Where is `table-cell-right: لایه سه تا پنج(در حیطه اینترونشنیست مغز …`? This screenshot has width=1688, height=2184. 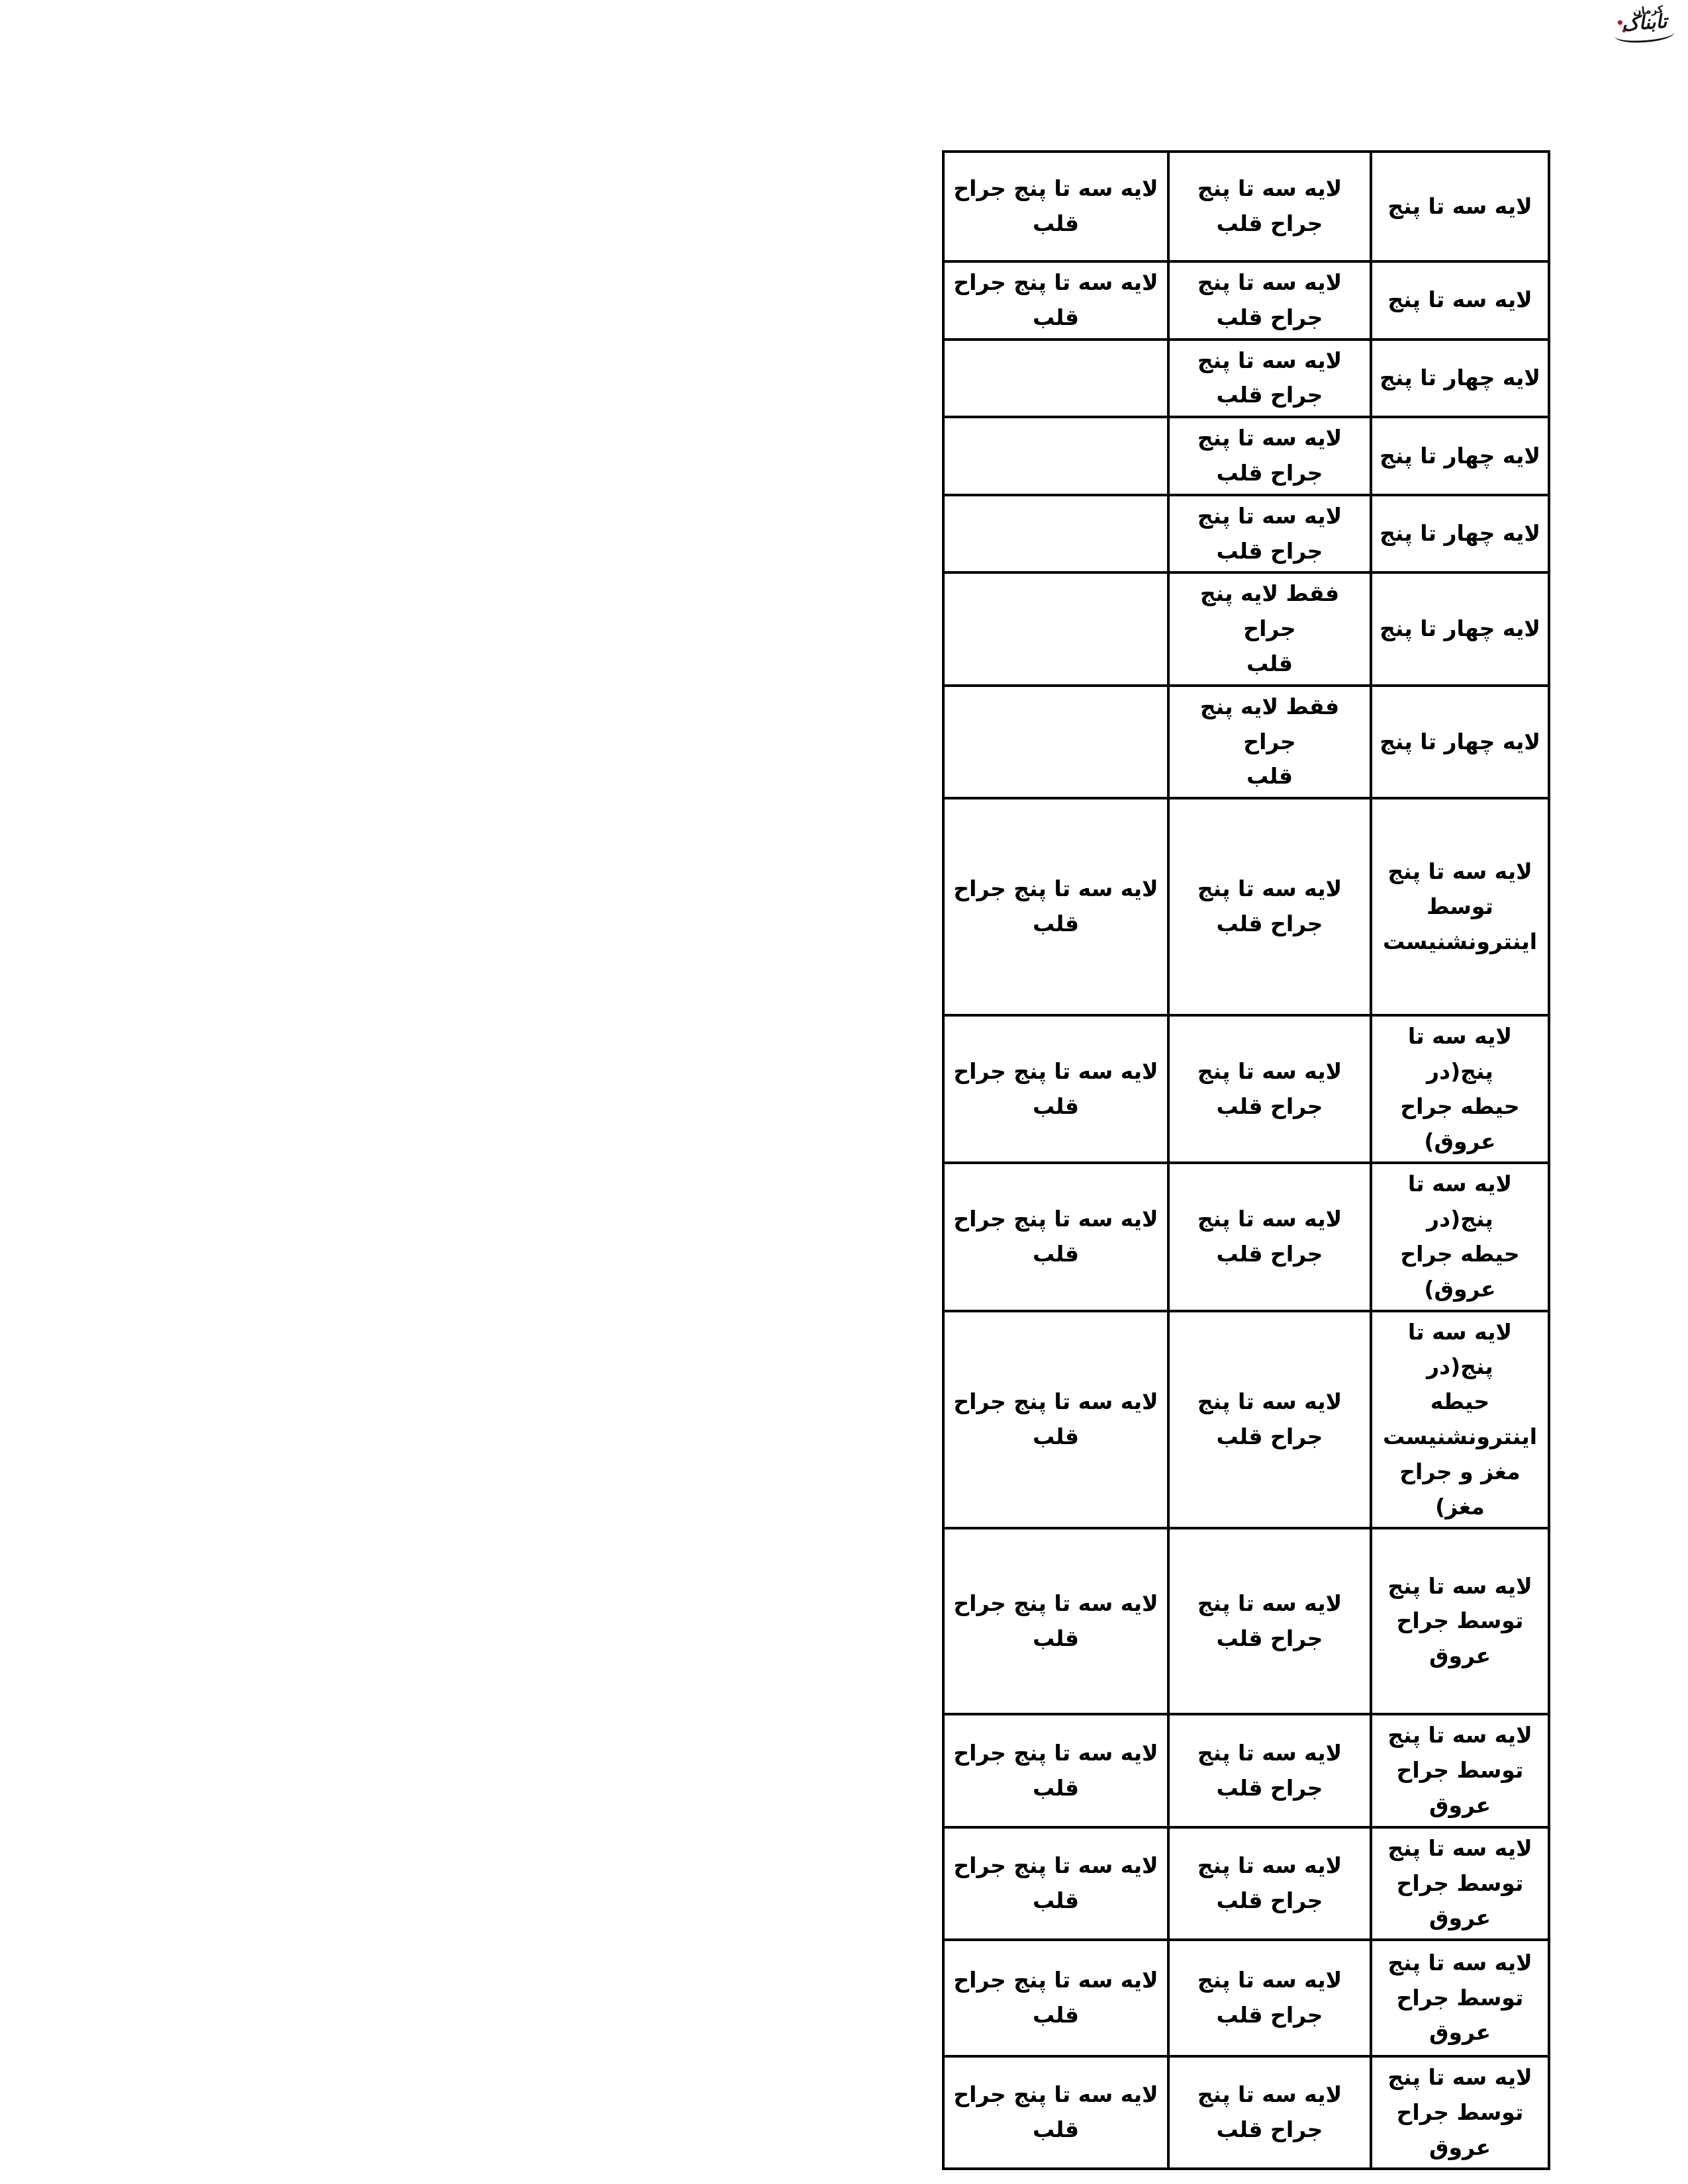 table-cell-right: لایه سه تا پنج(در حیطه اینترونشنیست مغز … is located at coordinates (1460, 1419).